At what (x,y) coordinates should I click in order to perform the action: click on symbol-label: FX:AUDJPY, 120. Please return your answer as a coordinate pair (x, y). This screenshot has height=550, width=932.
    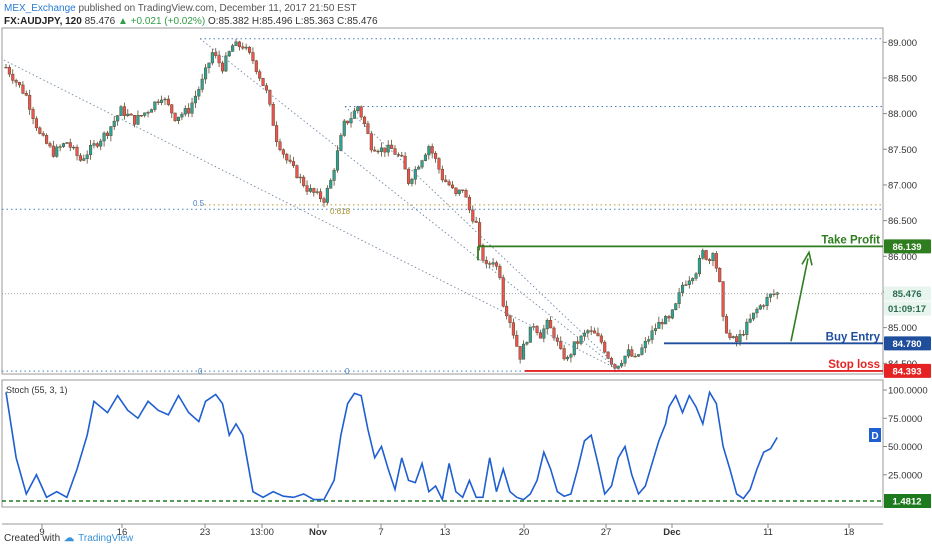
    Looking at the image, I should click on (43, 21).